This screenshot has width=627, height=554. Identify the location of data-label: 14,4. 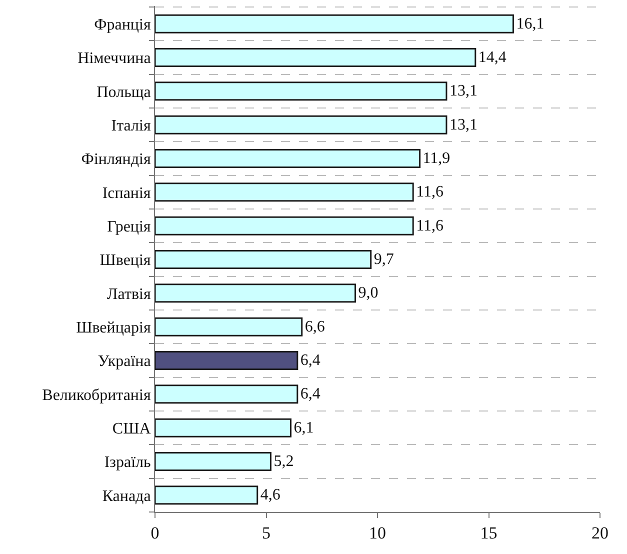
(492, 57).